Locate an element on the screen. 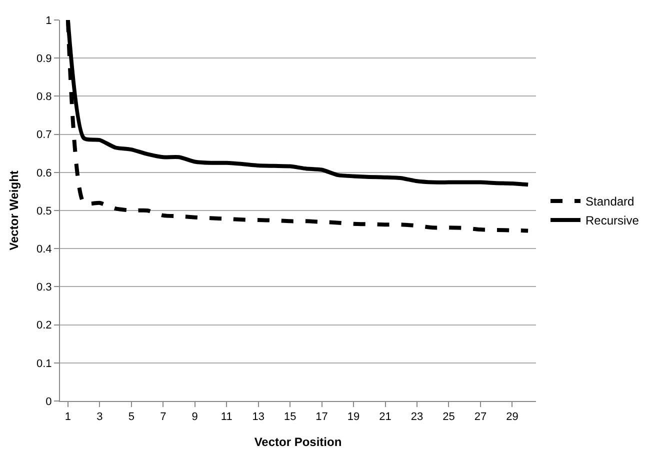  x-axis-title: Vector Position is located at coordinates (298, 442).